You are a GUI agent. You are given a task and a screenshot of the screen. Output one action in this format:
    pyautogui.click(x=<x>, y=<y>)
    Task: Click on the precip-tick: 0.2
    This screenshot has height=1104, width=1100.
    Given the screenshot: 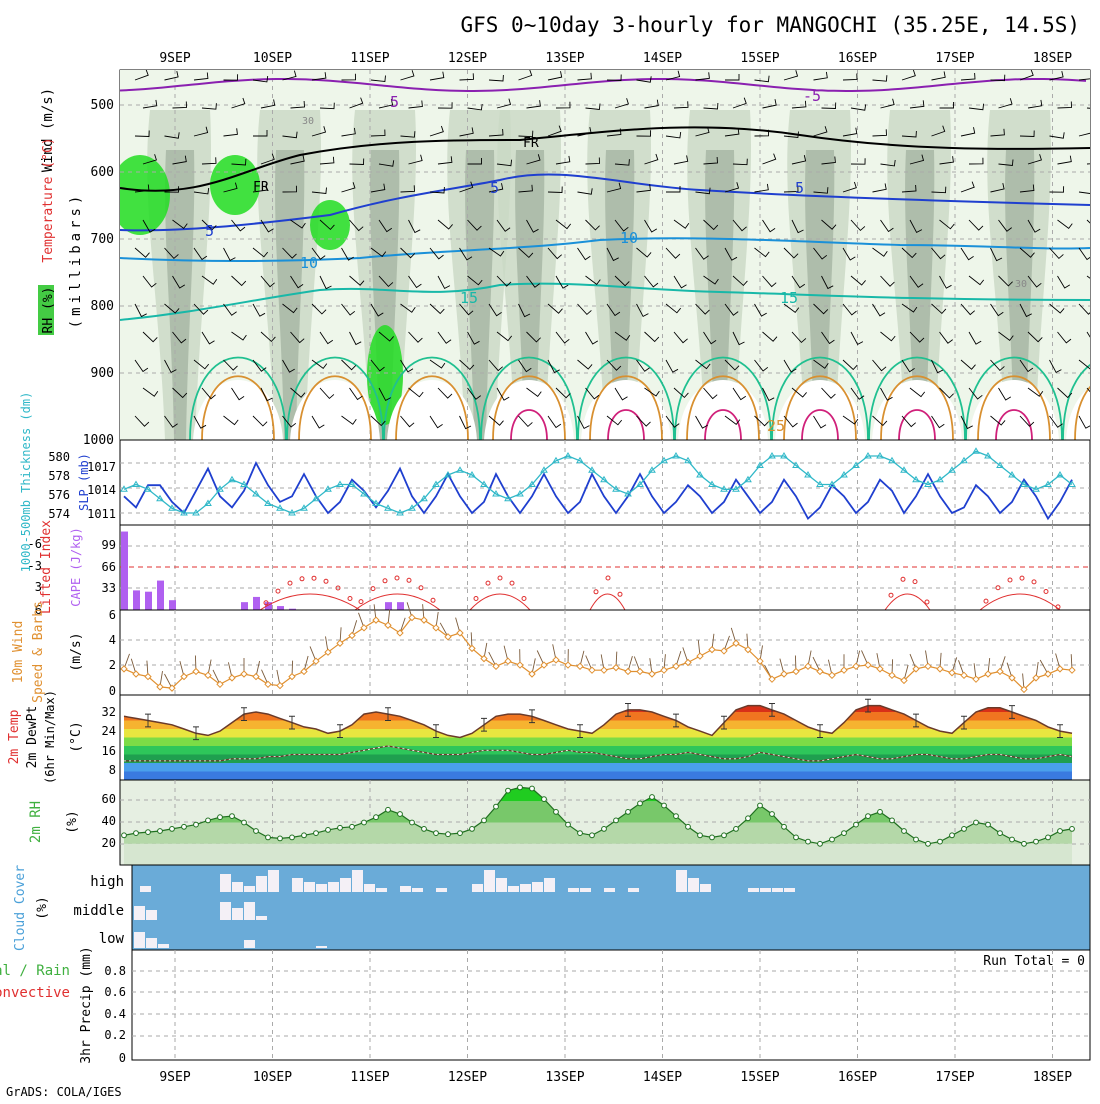 What is the action you would take?
    pyautogui.click(x=115, y=1035)
    